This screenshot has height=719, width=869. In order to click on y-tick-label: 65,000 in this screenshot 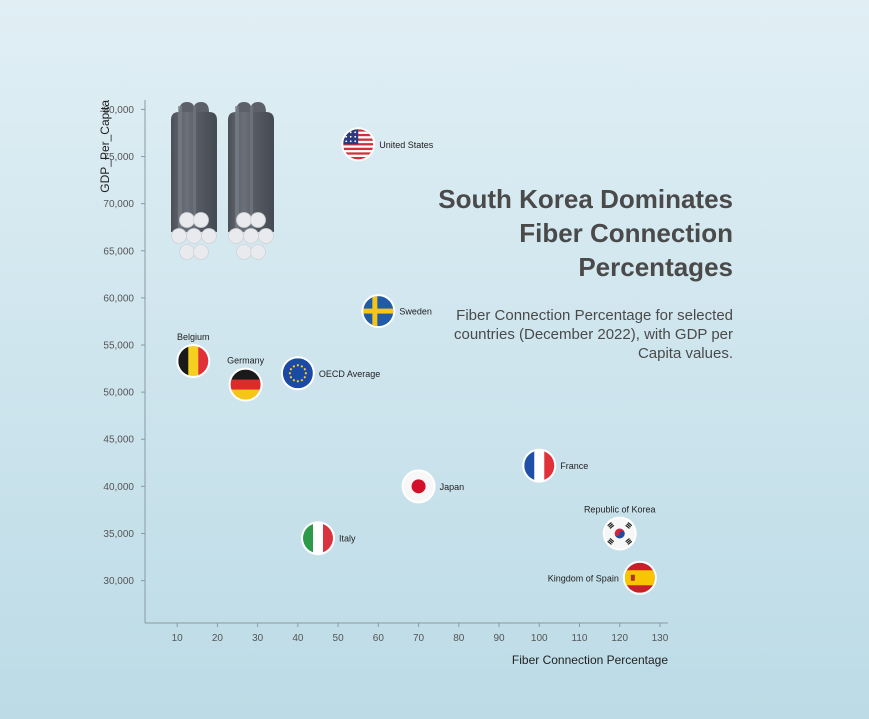, I will do `click(118, 251)`.